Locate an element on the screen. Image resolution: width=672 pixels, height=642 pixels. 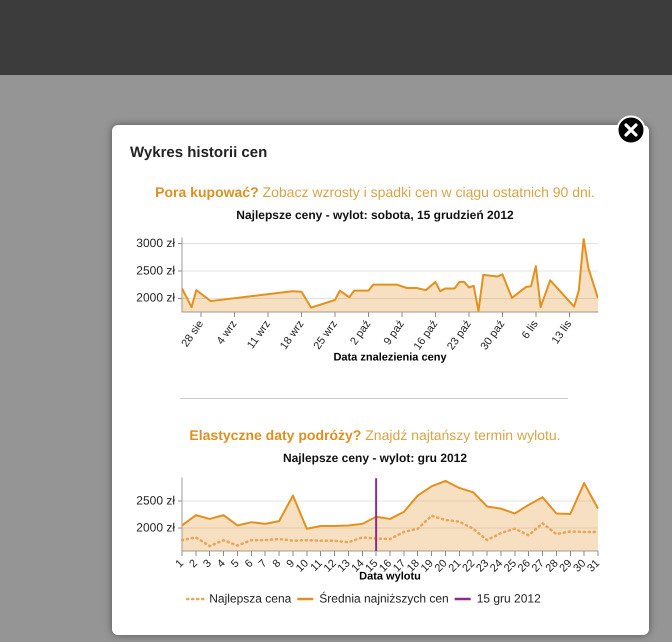
chart-subtitle: Najlepsze ceny - wylot: sobota, 15 grudzień 2012 is located at coordinates (375, 215).